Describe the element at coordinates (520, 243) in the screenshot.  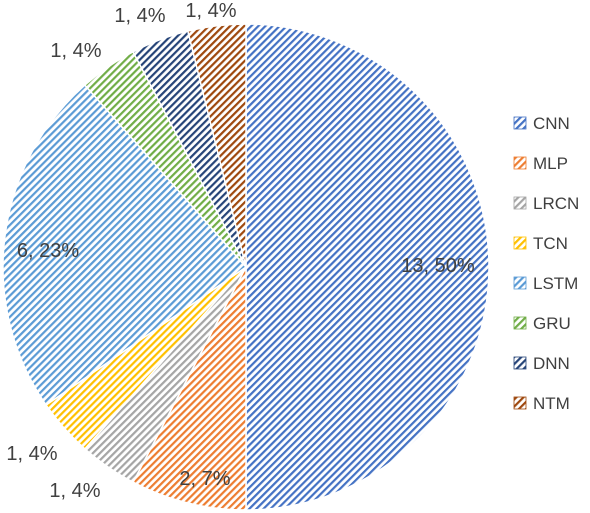
I see `legend-swatch-tcn` at that location.